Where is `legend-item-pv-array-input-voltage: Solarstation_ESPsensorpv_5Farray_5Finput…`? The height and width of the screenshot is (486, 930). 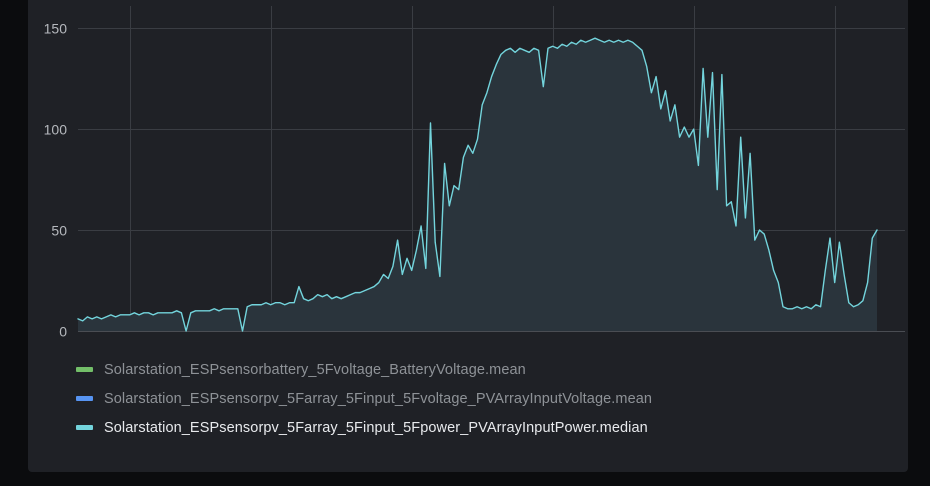
legend-item-pv-array-input-voltage: Solarstation_ESPsensorpv_5Farray_5Finput… is located at coordinates (473, 398).